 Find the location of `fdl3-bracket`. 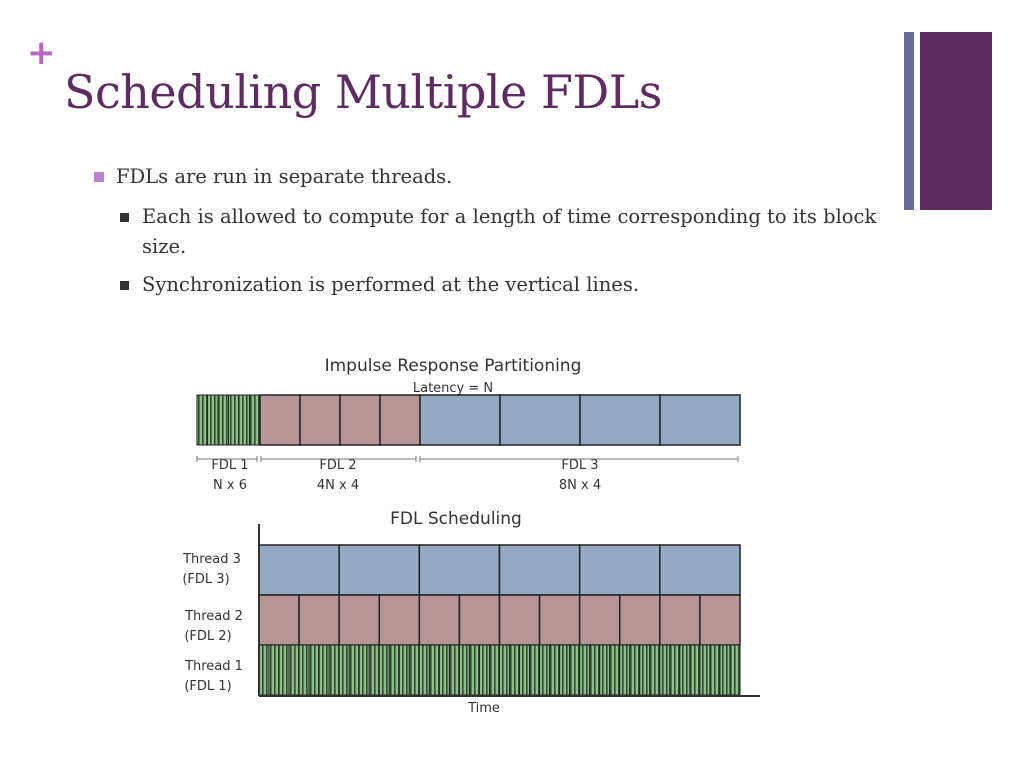

fdl3-bracket is located at coordinates (579, 459).